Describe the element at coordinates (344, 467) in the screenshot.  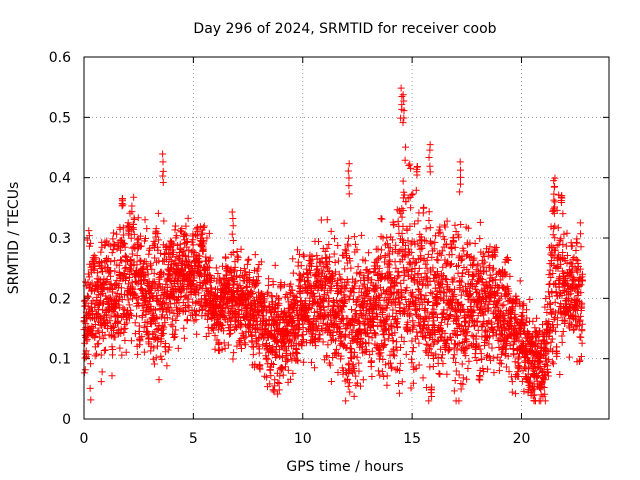
I see `x-axis-label: GPS time / hours` at that location.